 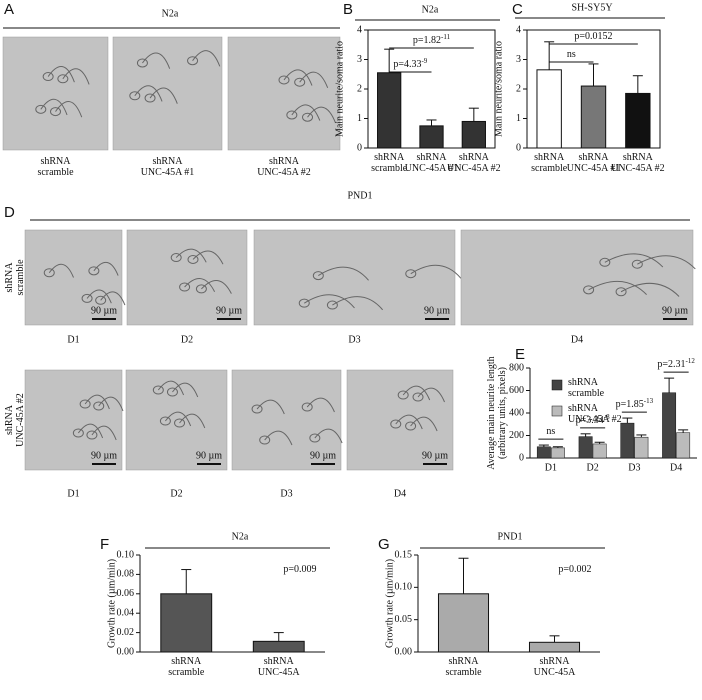 What do you see at coordinates (104, 455) in the screenshot?
I see `scale-label: 90 µm` at bounding box center [104, 455].